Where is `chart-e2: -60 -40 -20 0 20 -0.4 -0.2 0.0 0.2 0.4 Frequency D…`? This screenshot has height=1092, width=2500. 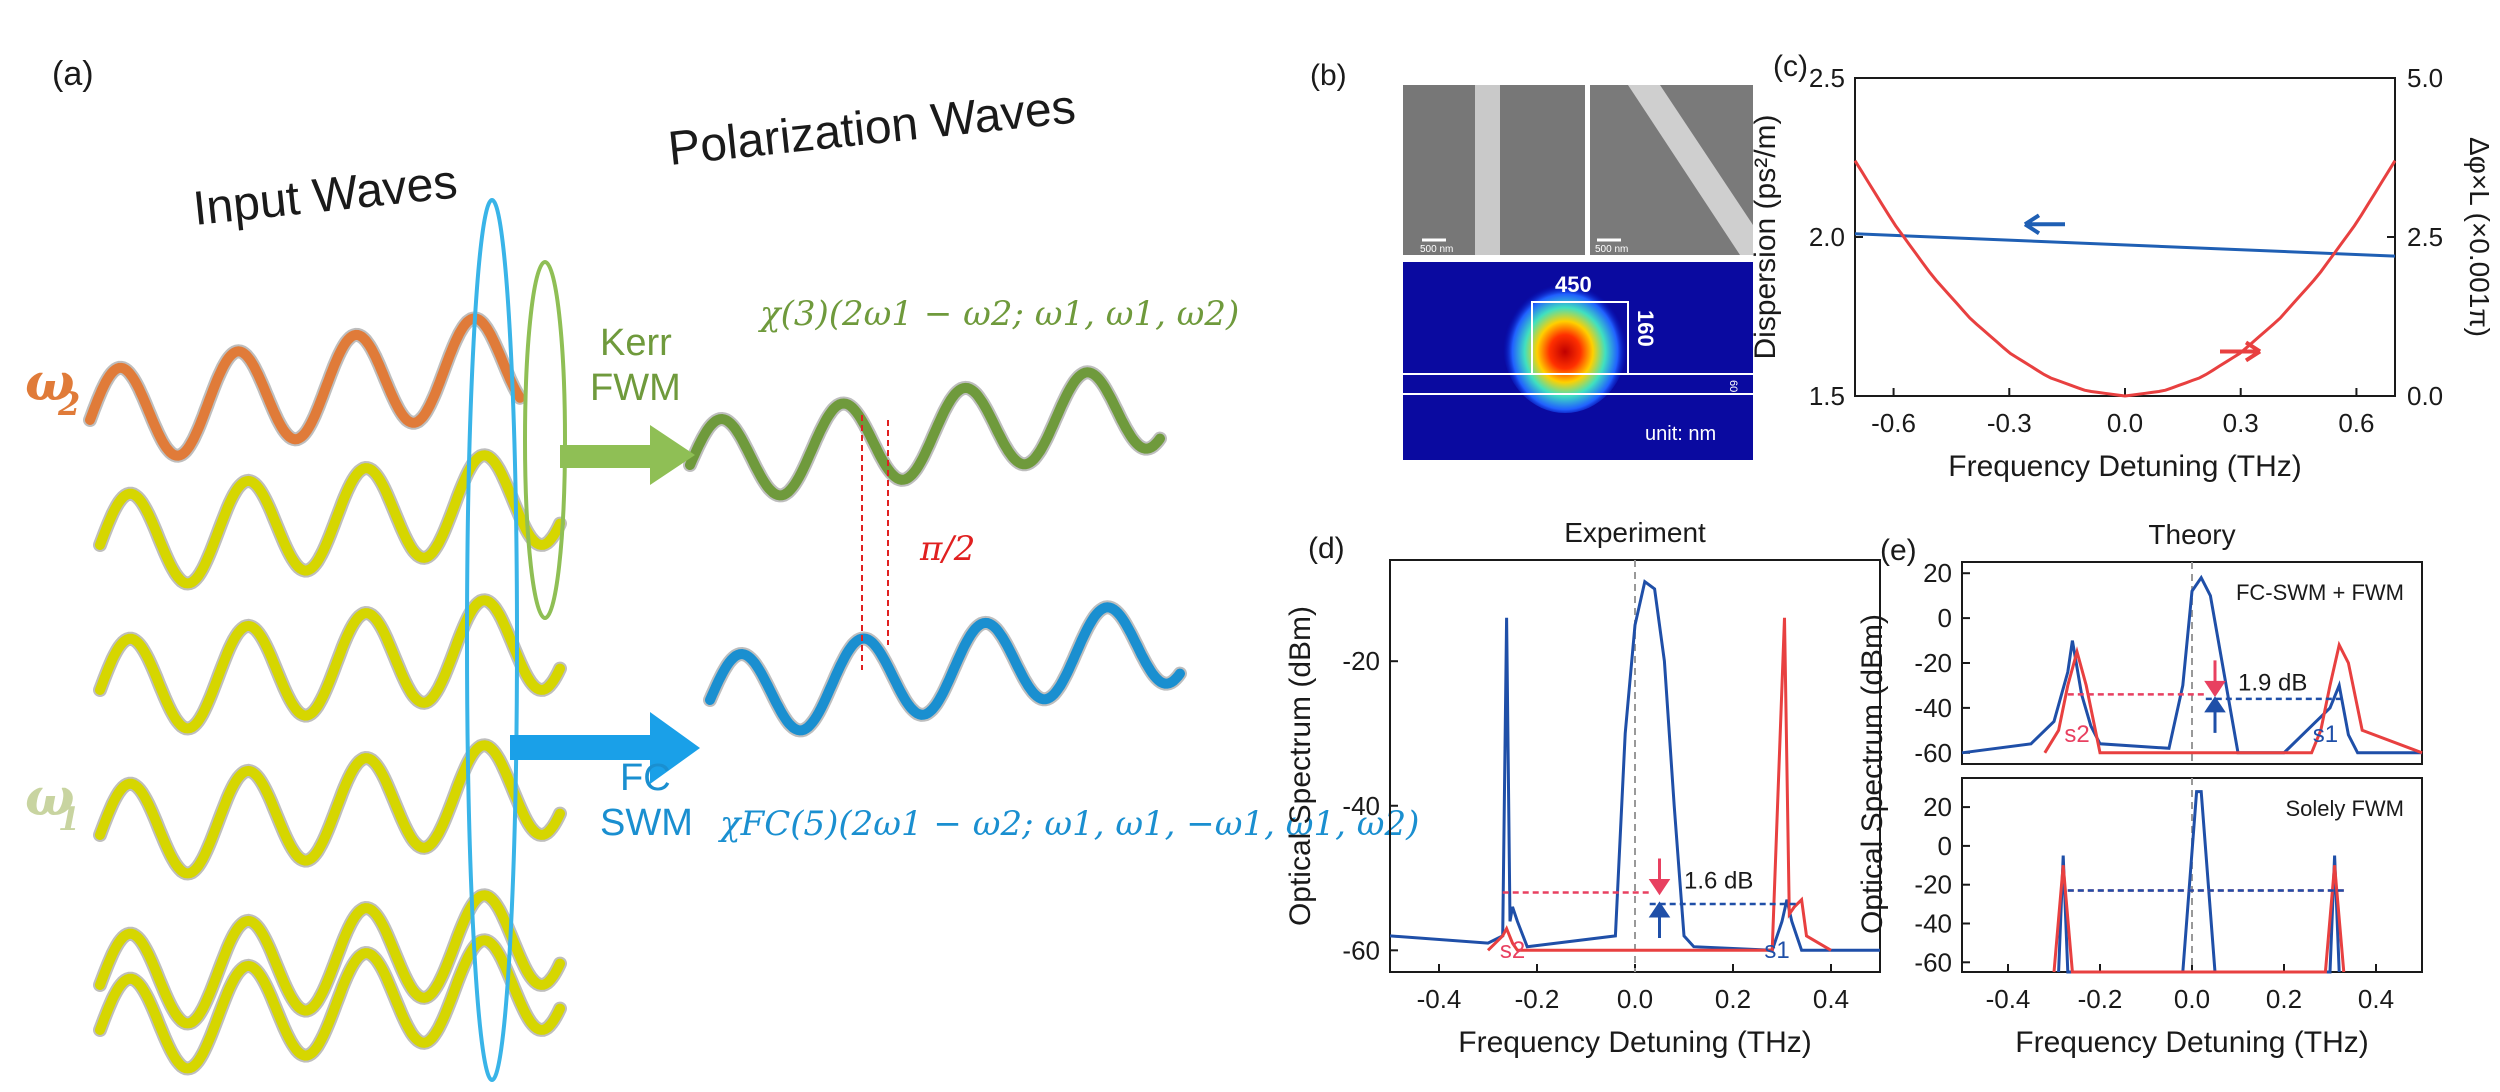 chart-e2: -60 -40 -20 0 20 -0.4 -0.2 0.0 0.2 0.4 Frequency D… is located at coordinates (2168, 918).